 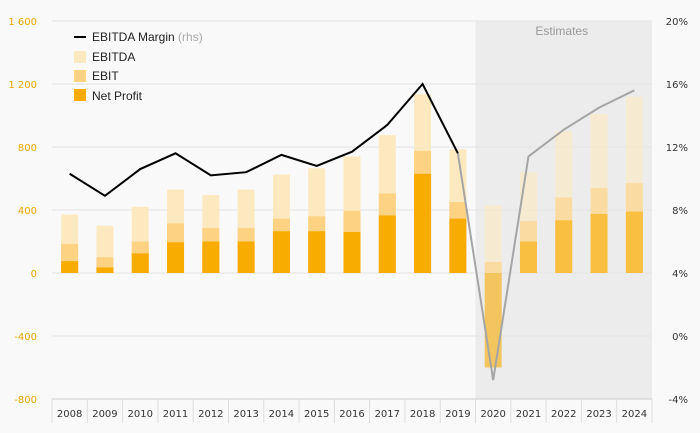 I want to click on legend-ebitda-margin: EBITDA Margin (rhs), so click(x=147, y=37).